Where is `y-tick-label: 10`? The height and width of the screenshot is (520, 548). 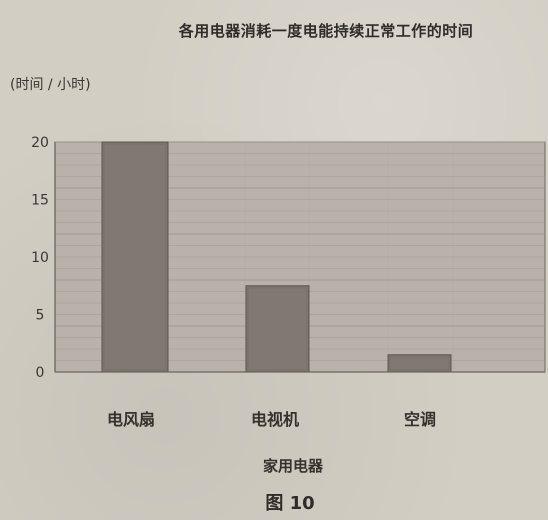
y-tick-label: 10 is located at coordinates (40, 258).